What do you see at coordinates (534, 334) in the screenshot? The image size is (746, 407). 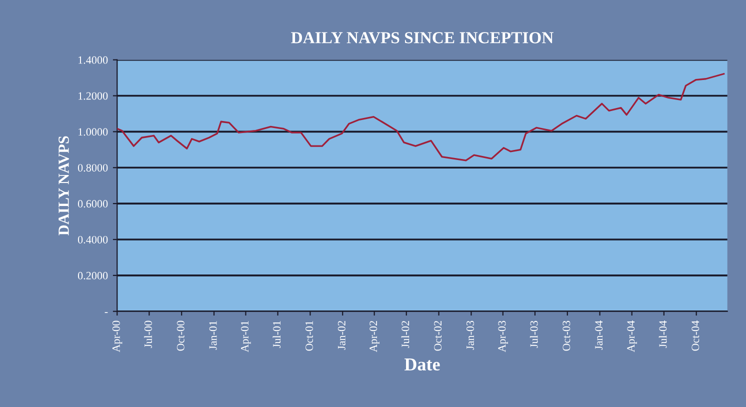 I see `x-tick-label: Jul-03` at bounding box center [534, 334].